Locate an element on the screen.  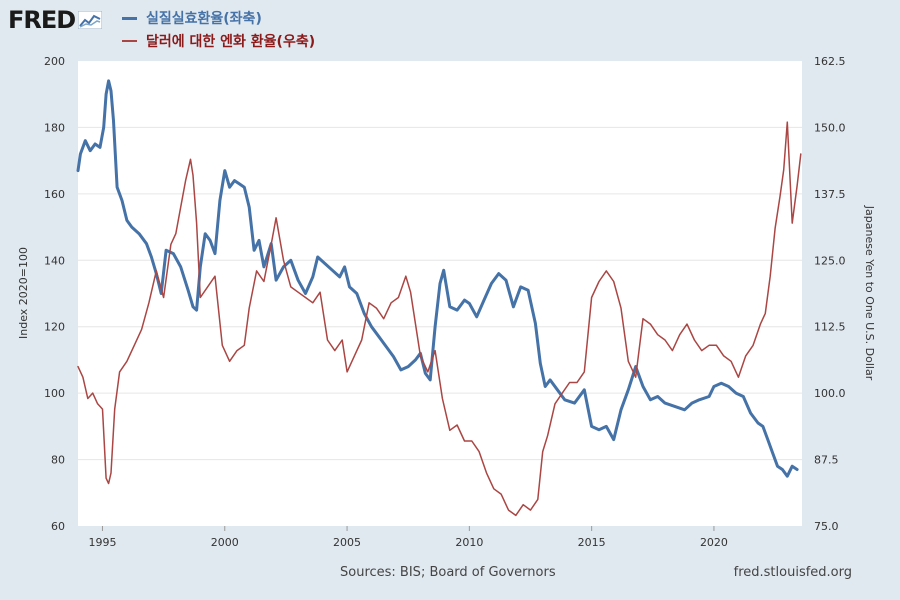
line-chart-icon is located at coordinates (90, 20).